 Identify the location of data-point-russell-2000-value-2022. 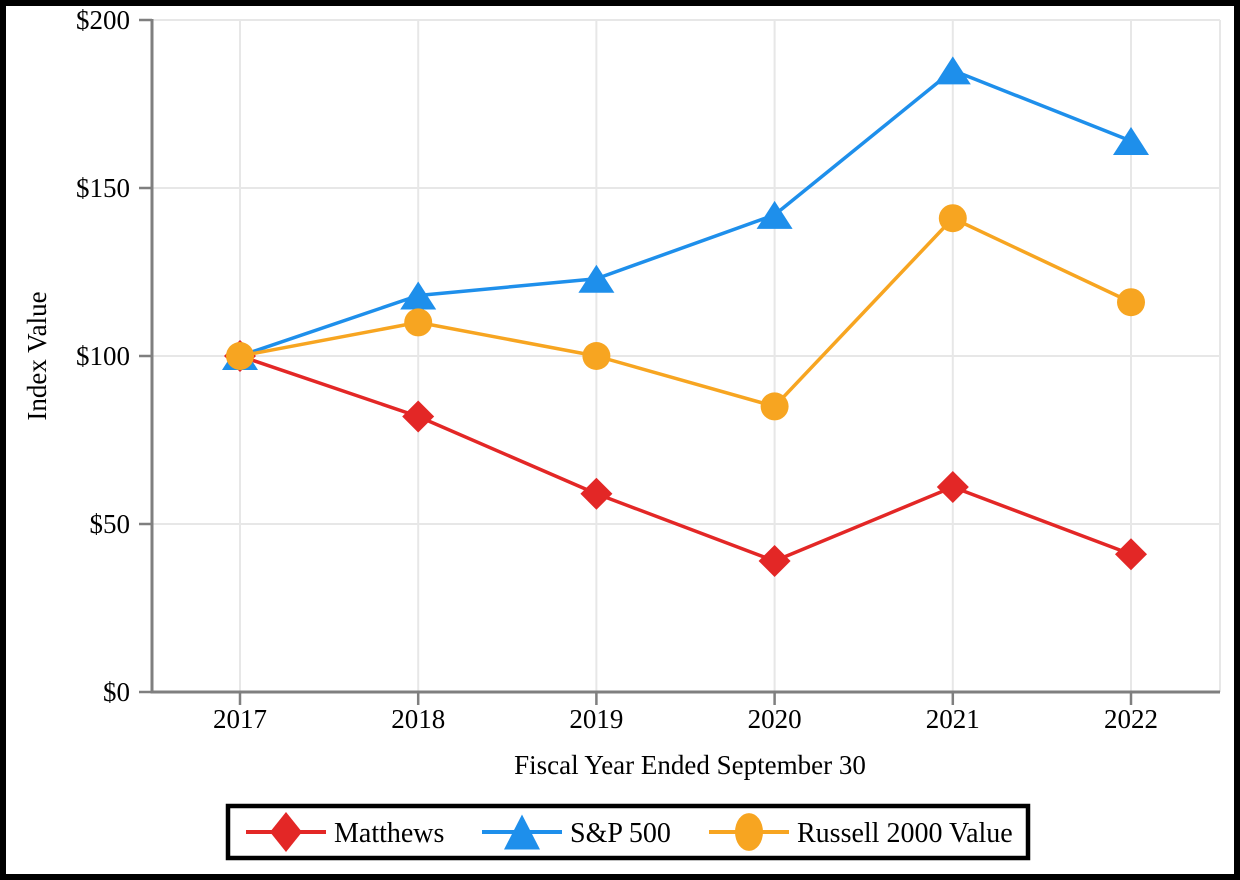
(1131, 302).